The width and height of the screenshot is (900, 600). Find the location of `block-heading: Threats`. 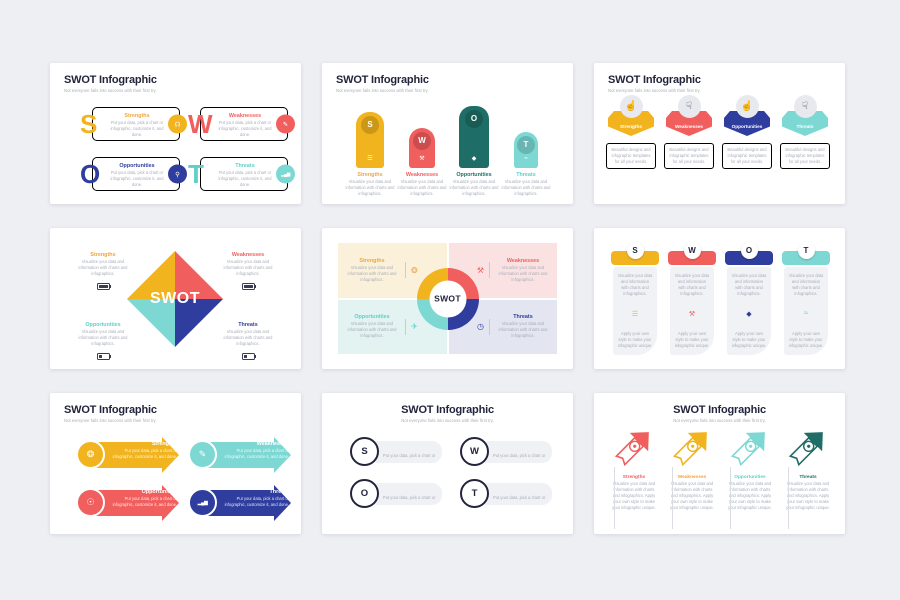

block-heading: Threats is located at coordinates (248, 325).